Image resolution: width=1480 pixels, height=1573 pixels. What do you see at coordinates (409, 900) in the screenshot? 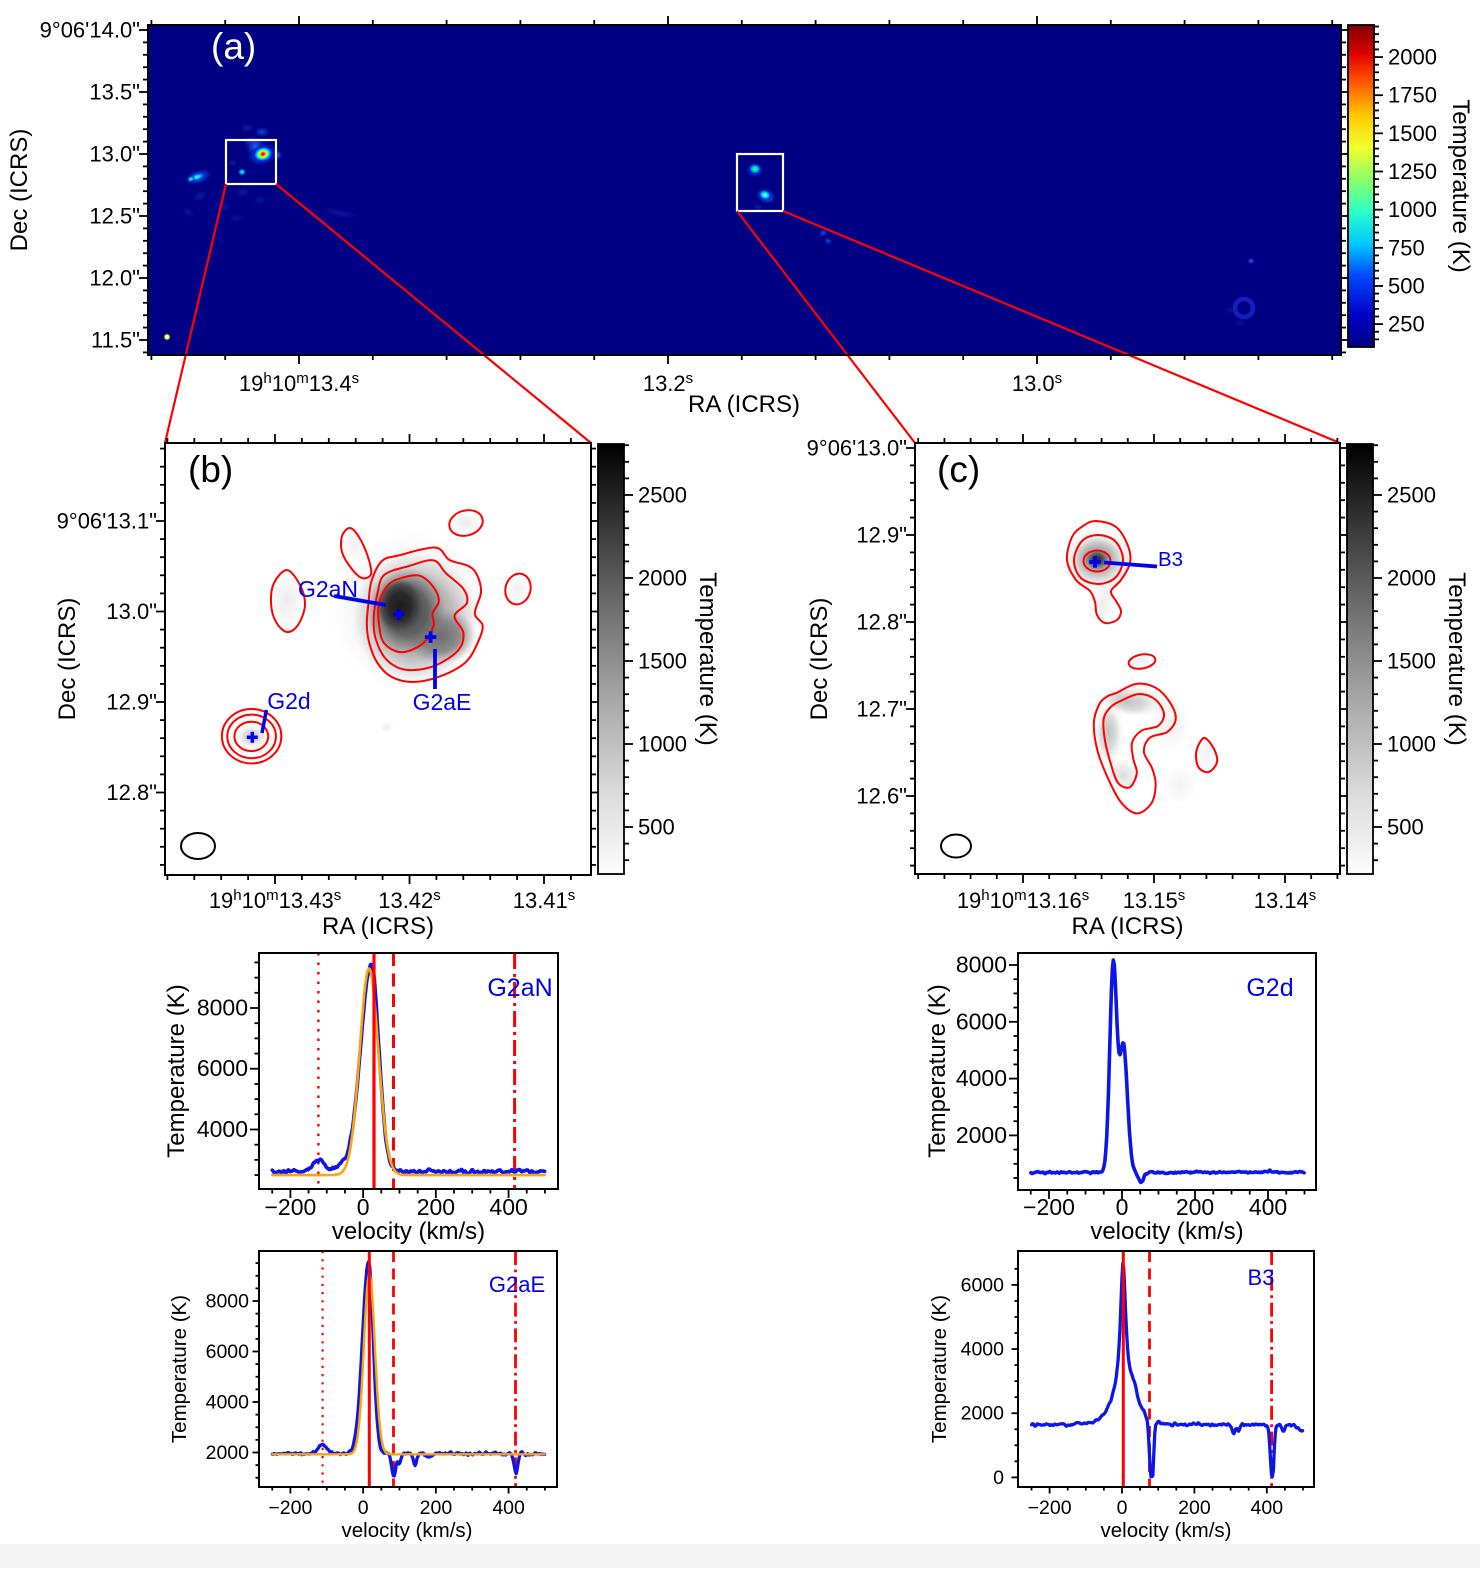
I see `svg-text: 13.42s` at bounding box center [409, 900].